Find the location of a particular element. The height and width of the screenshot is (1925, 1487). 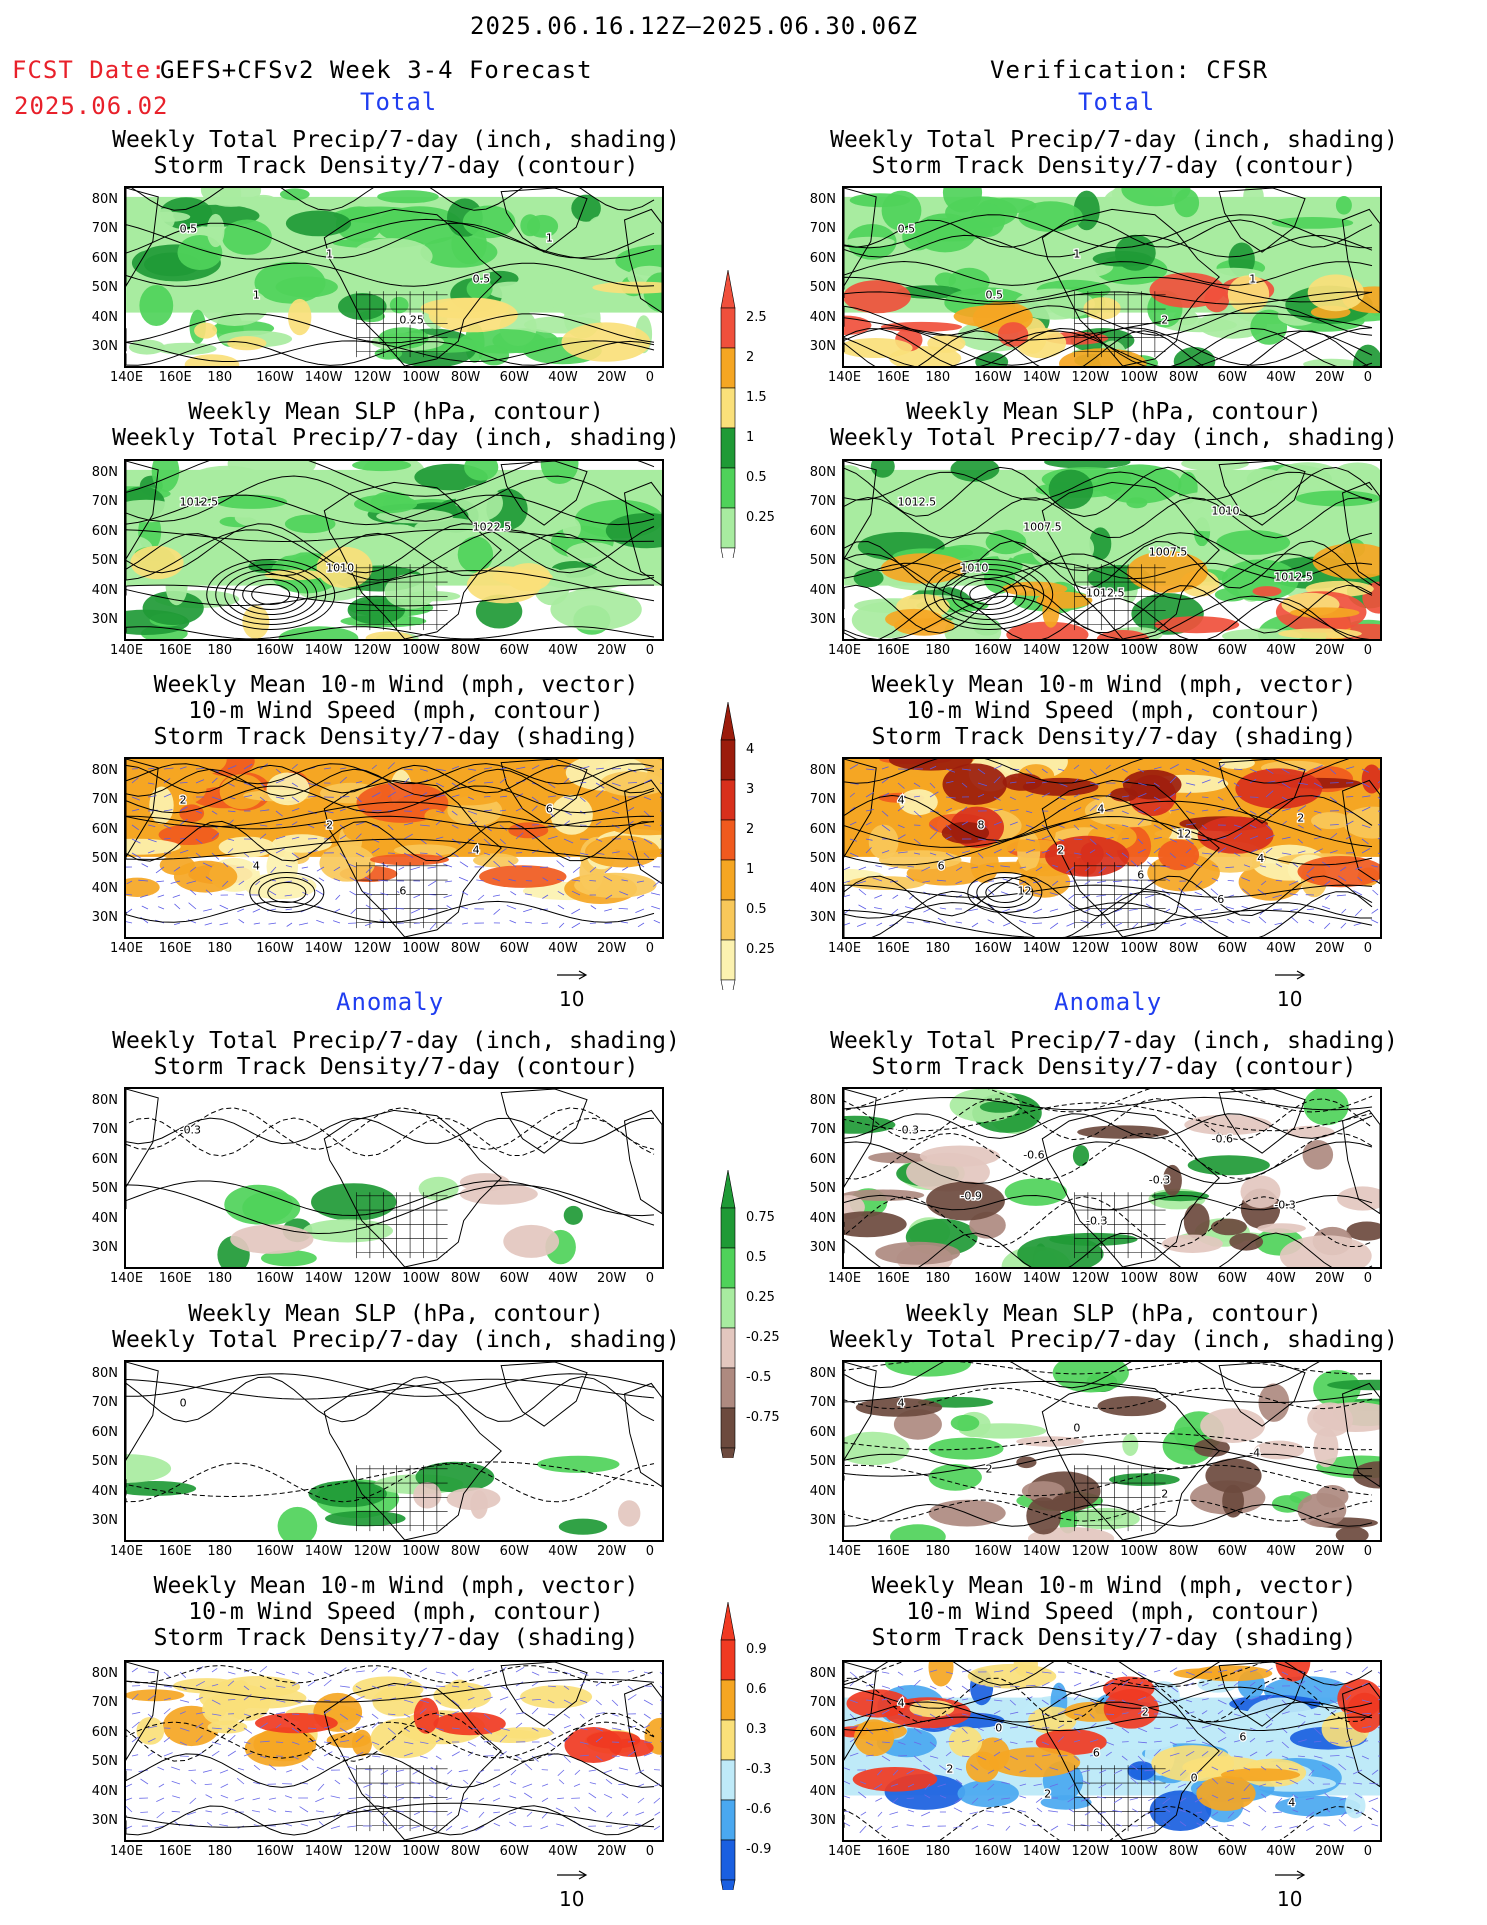

lat-label: 70N is located at coordinates (822, 1403).